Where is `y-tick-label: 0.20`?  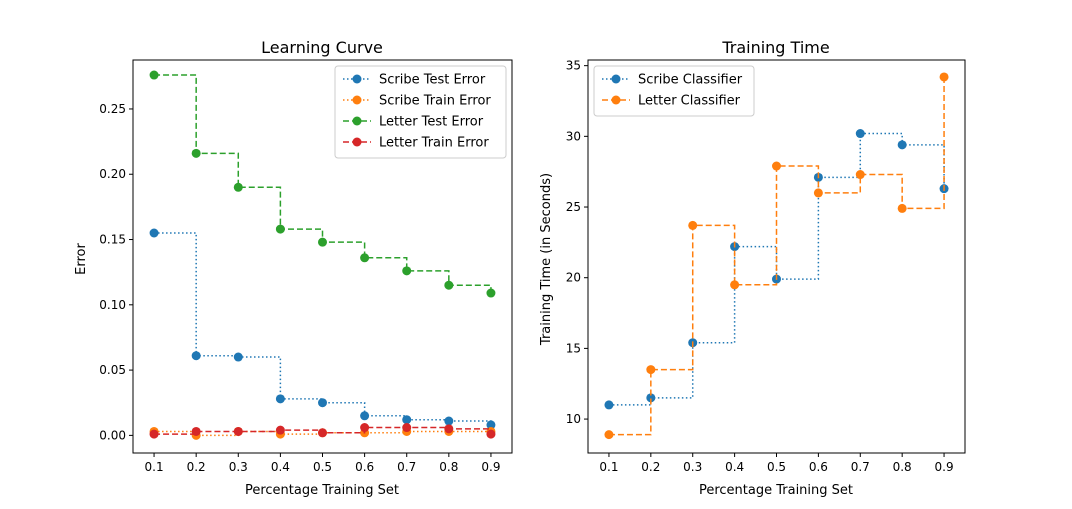
y-tick-label: 0.20 is located at coordinates (112, 174).